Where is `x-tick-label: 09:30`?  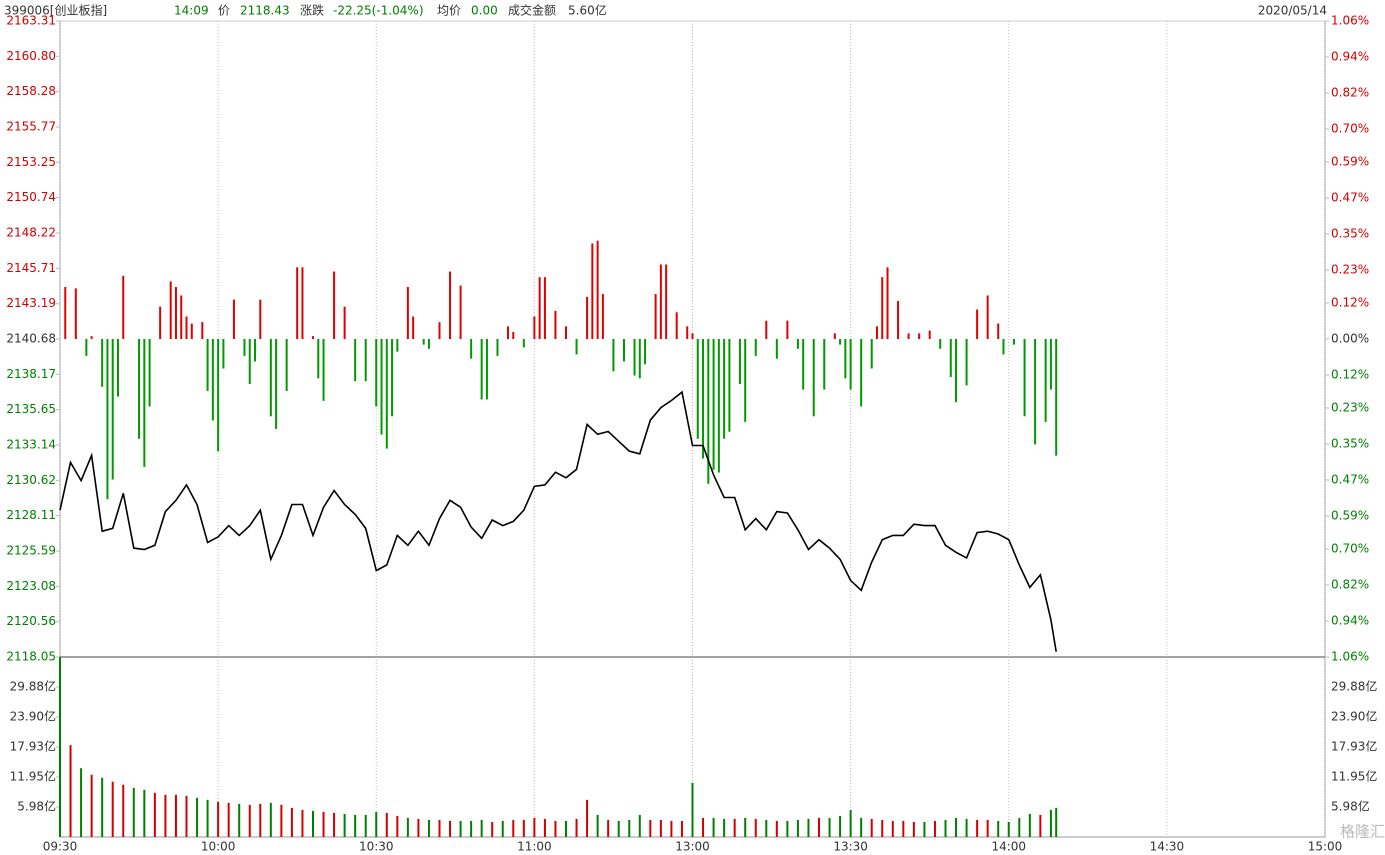
x-tick-label: 09:30 is located at coordinates (60, 847).